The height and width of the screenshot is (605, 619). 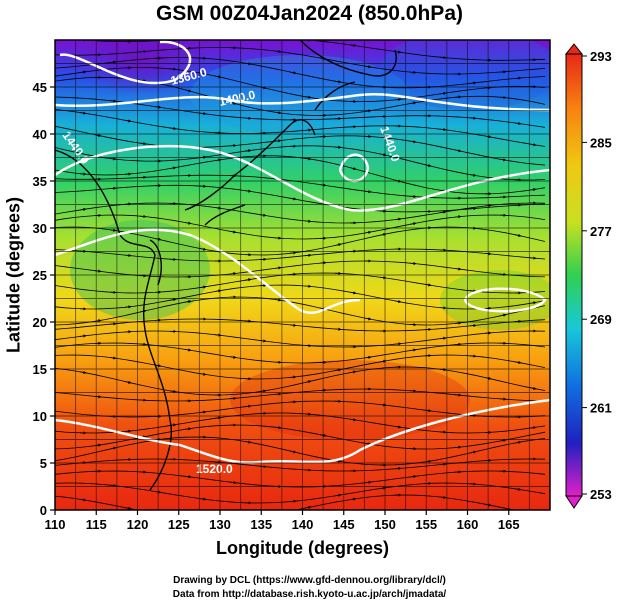 I want to click on y-tick-label: 25, so click(x=40, y=275).